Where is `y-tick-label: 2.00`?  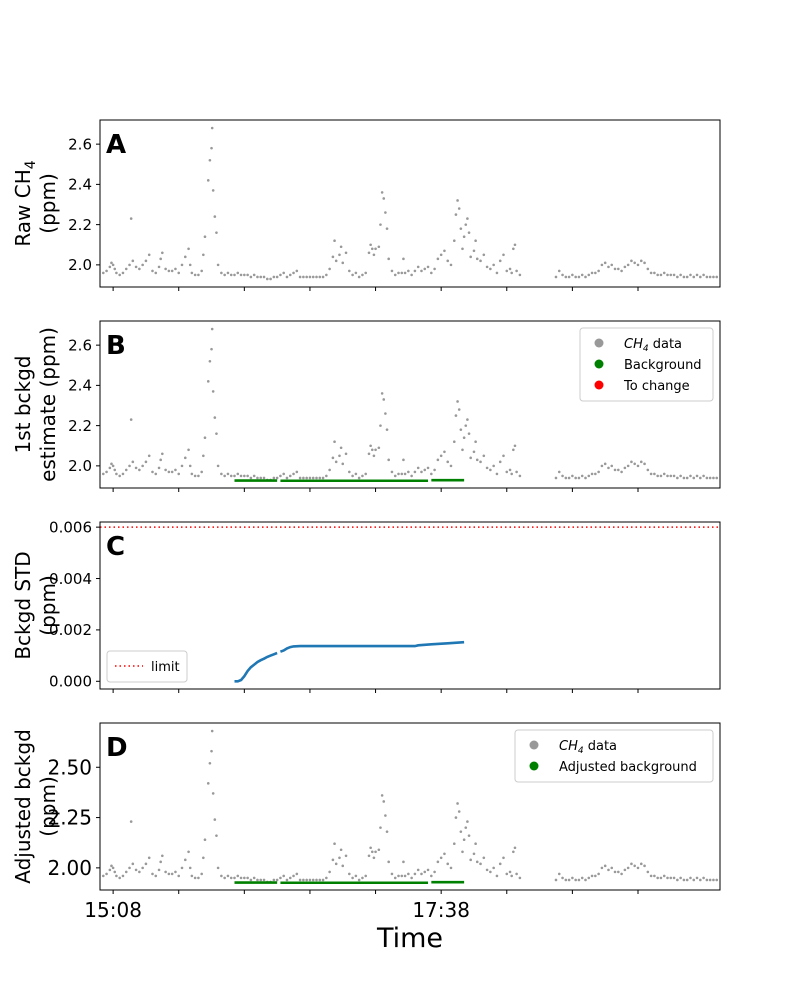 y-tick-label: 2.00 is located at coordinates (69, 868).